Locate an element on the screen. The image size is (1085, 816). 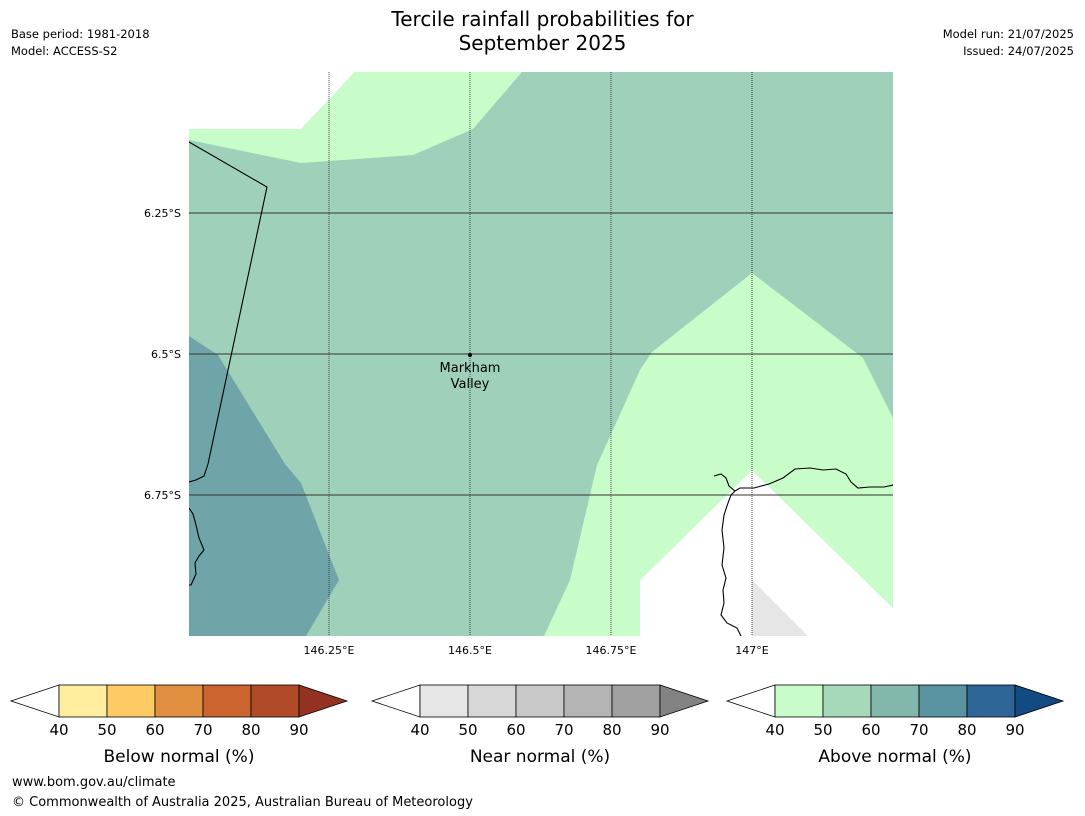
lat-label: 6.75°S is located at coordinates (162, 495).